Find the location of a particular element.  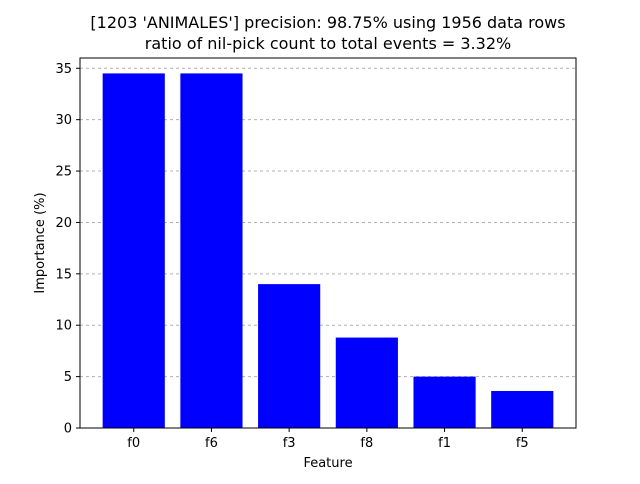

y-tick-label: 15 is located at coordinates (63, 274).